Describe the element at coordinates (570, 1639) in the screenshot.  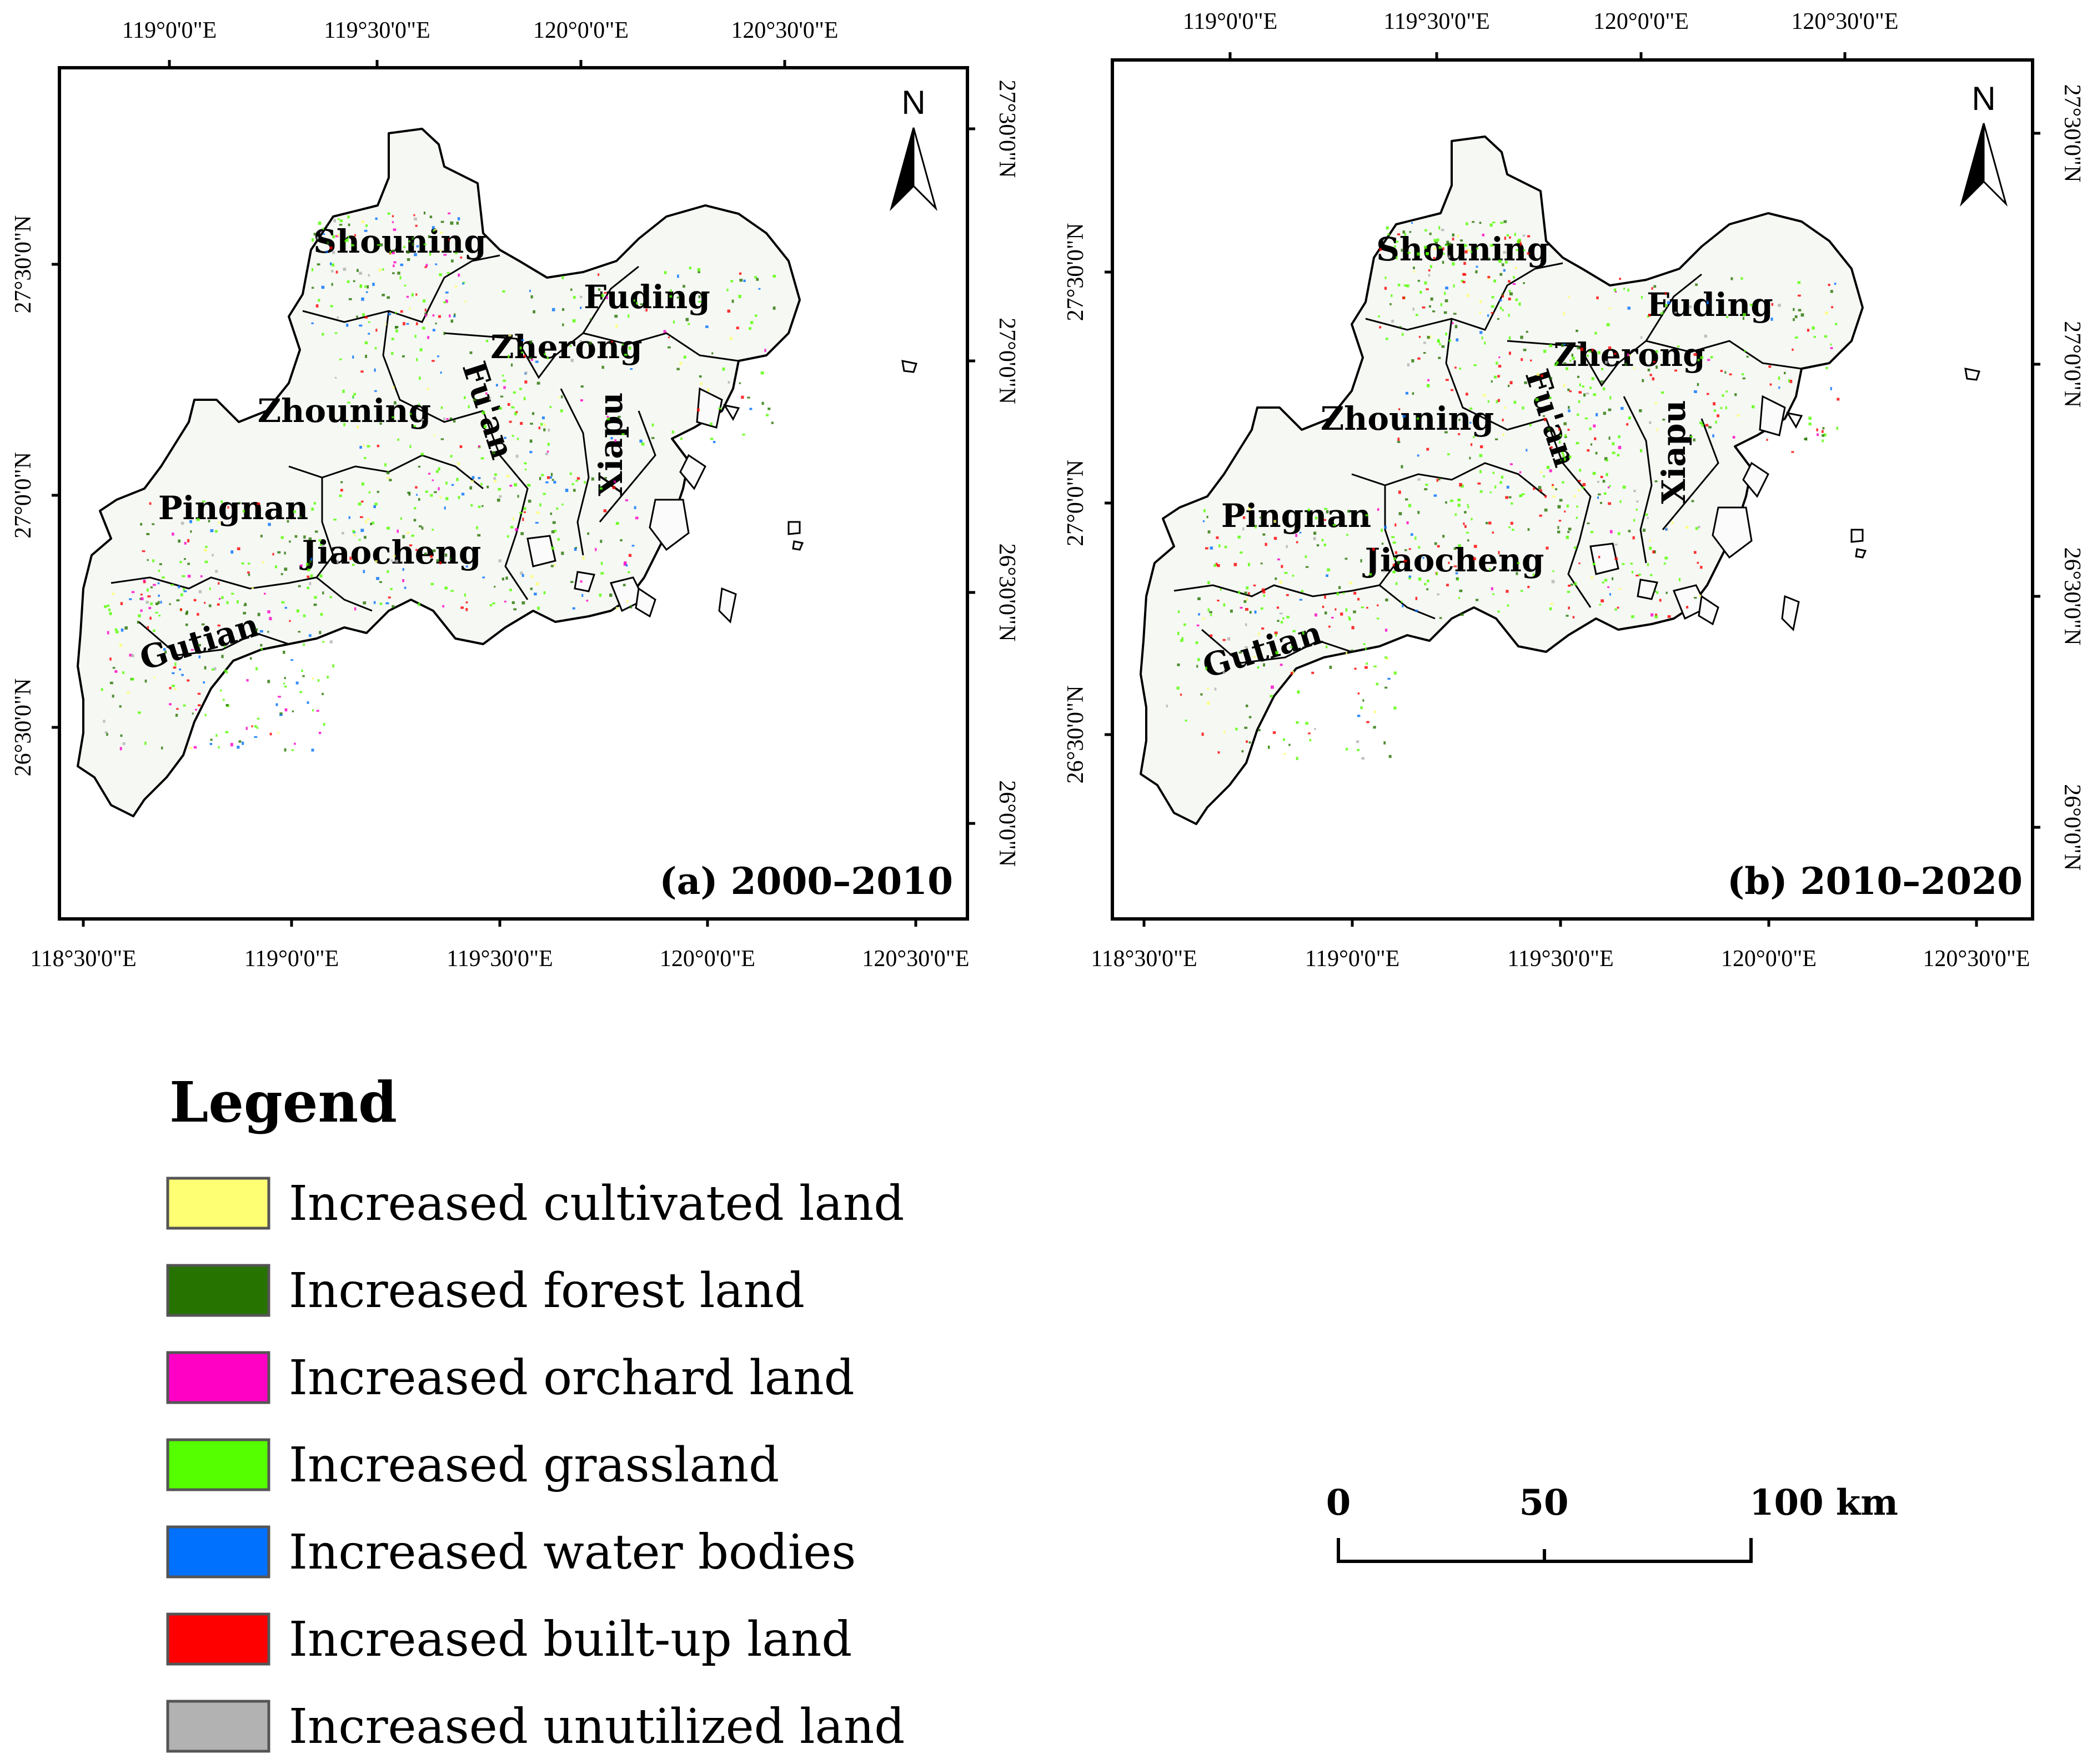
I see `legend-item-label: Increased built-up land` at that location.